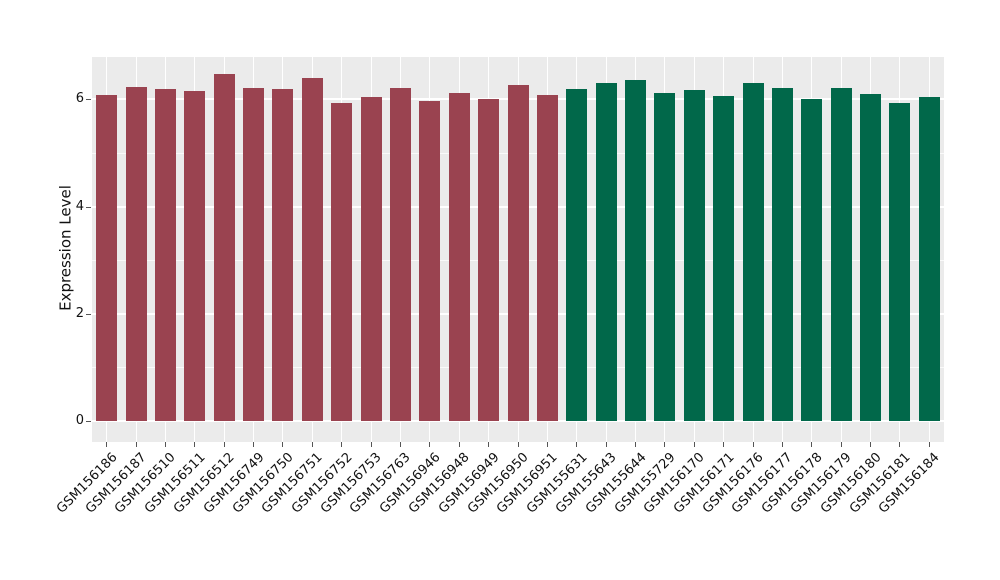 The image size is (1000, 580). What do you see at coordinates (577, 254) in the screenshot?
I see `bar-GSM155631` at bounding box center [577, 254].